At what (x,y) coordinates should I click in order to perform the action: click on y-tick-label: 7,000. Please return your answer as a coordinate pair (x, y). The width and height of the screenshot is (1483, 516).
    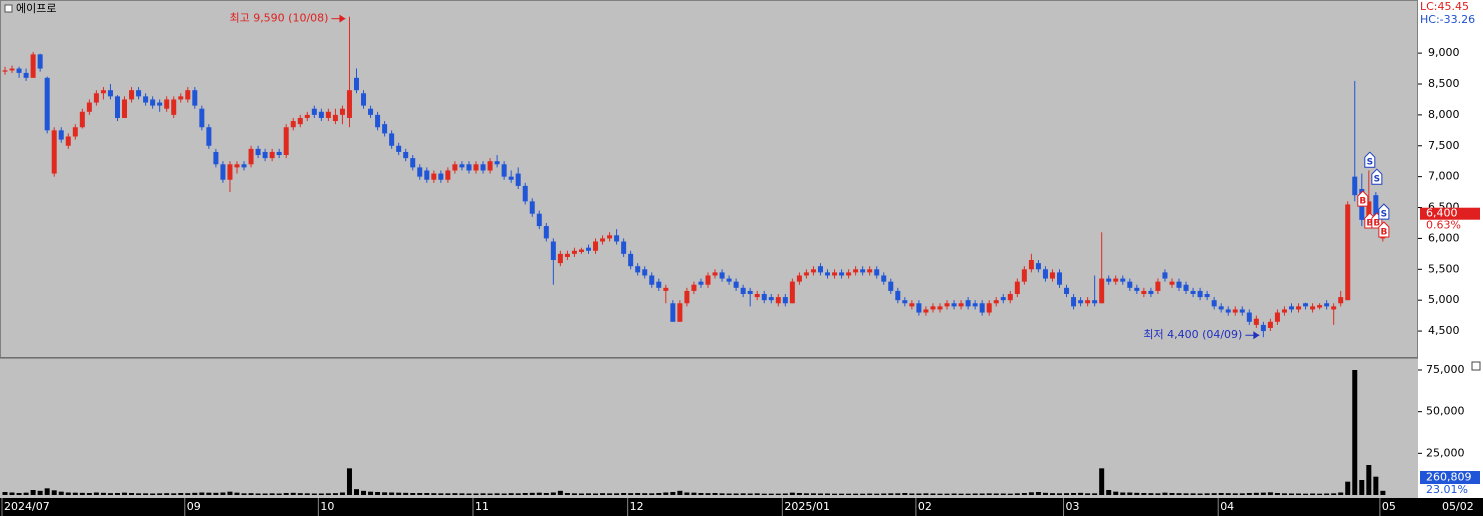
    Looking at the image, I should click on (1444, 176).